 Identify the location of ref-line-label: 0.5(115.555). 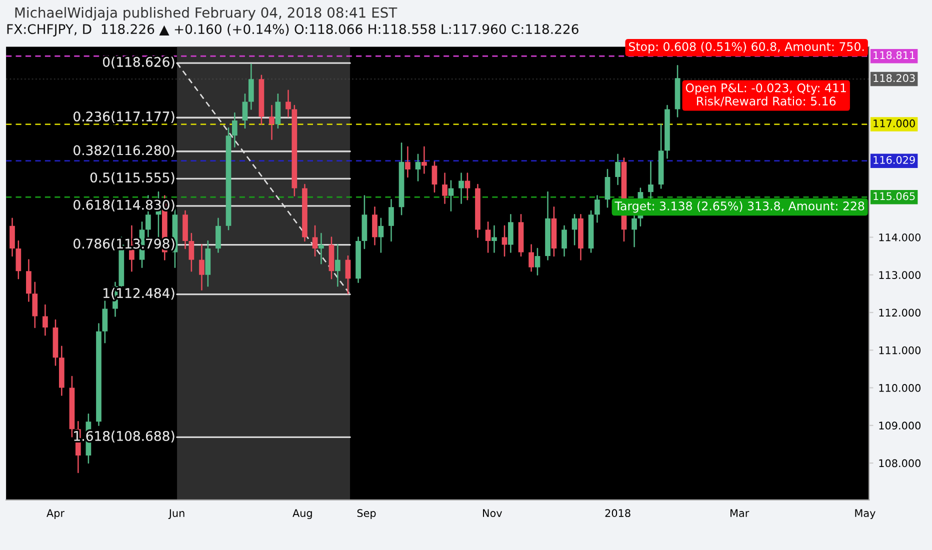
(132, 178).